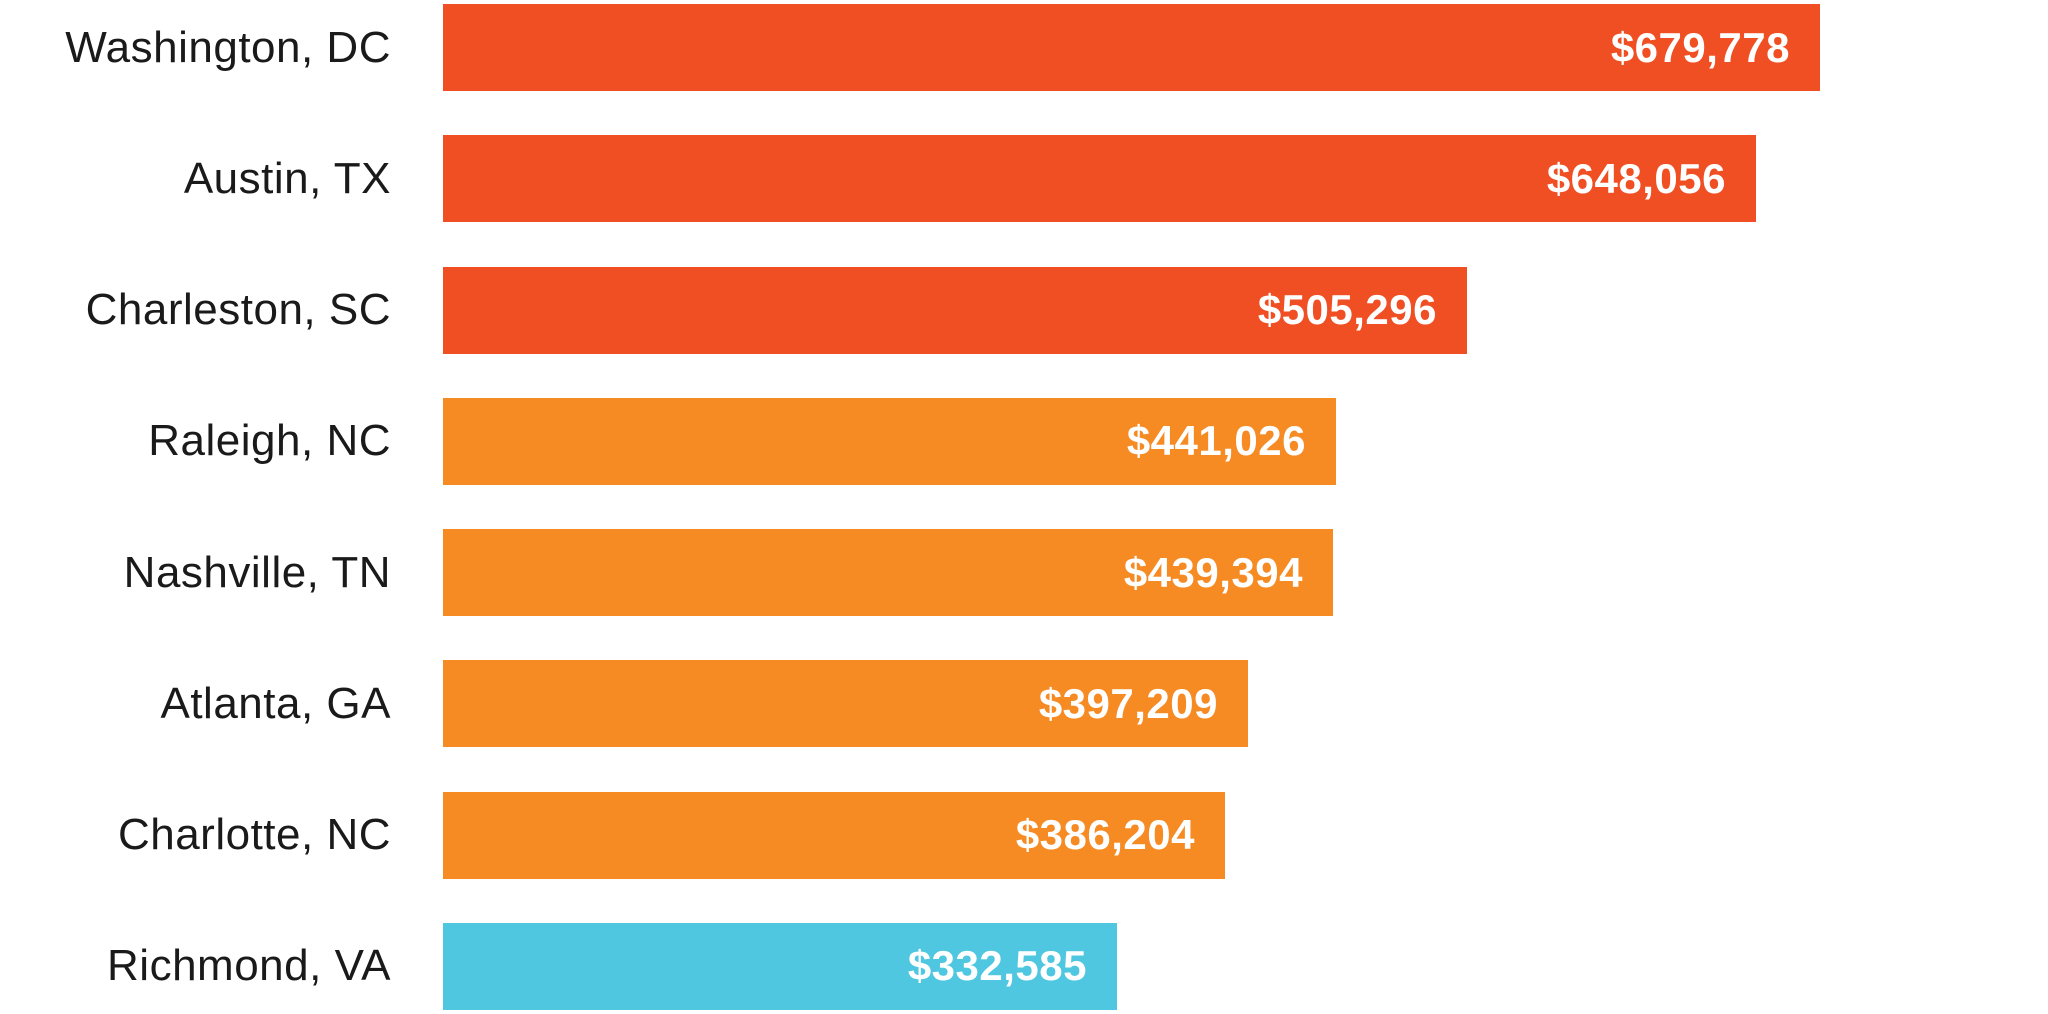 Image resolution: width=2048 pixels, height=1014 pixels. I want to click on bar-row: Charleston, SC $505,296, so click(1024, 310).